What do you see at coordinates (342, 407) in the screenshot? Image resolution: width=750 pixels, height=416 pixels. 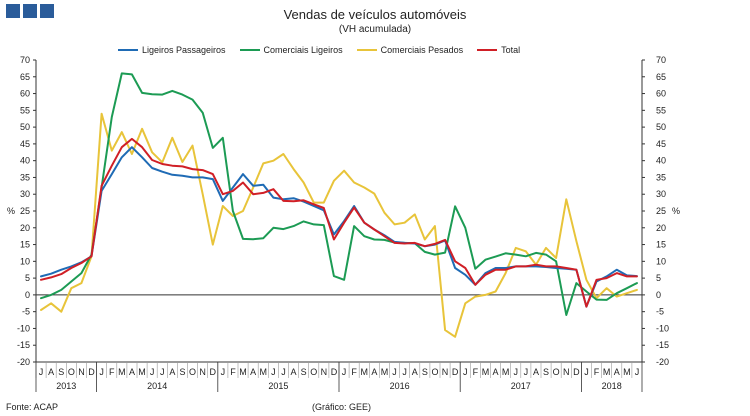 I see `graph-credit-note: (Gráfico: GEE)` at bounding box center [342, 407].